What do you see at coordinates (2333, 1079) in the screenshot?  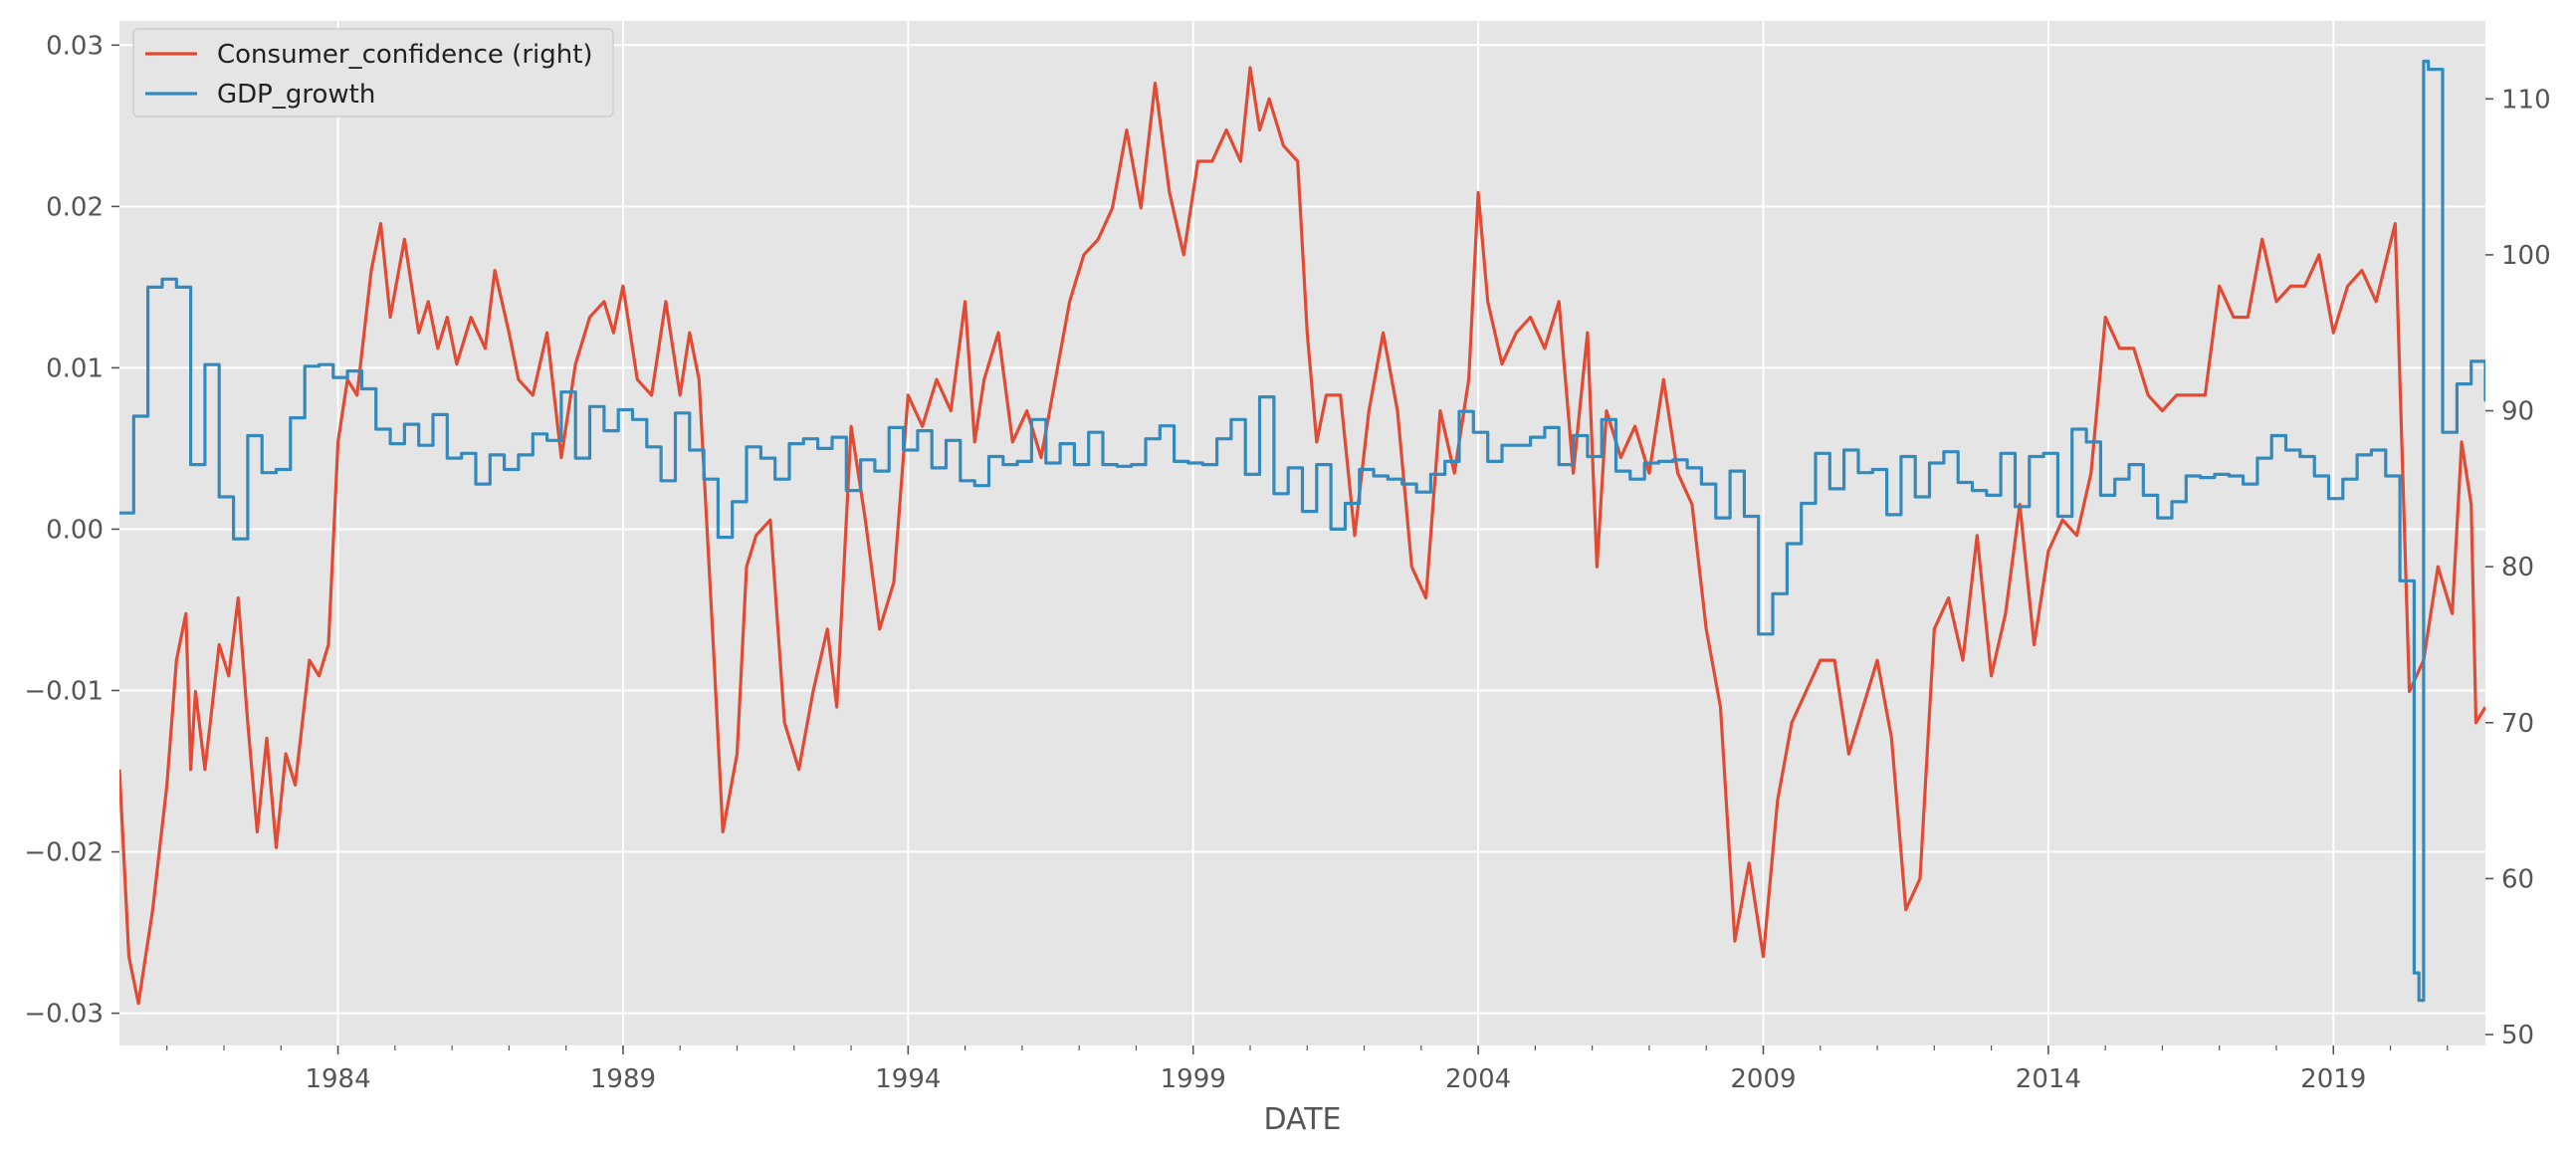 I see `x-tick-label: 2019` at bounding box center [2333, 1079].